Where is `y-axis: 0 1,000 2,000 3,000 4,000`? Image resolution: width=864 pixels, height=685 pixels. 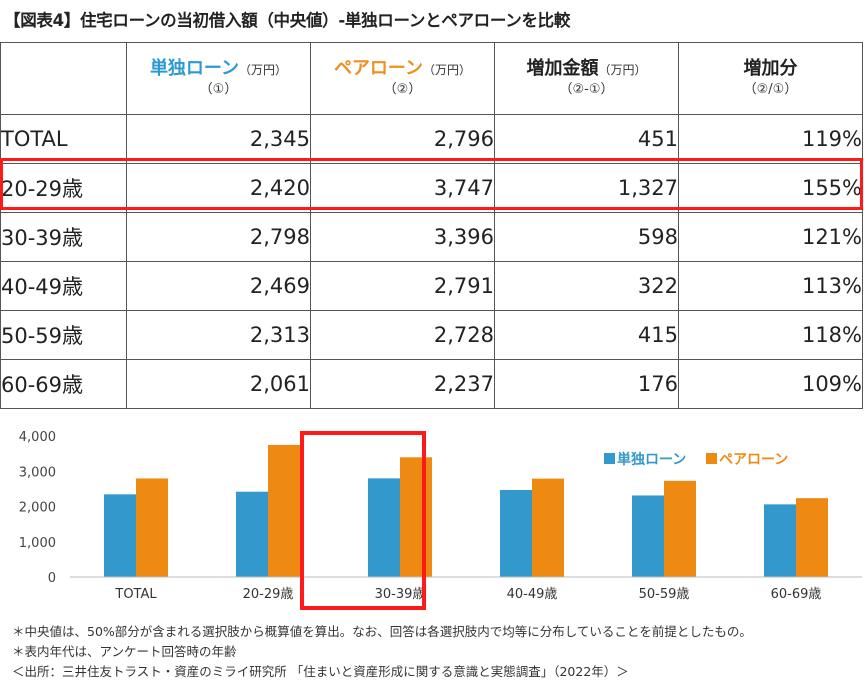 y-axis: 0 1,000 2,000 3,000 4,000 is located at coordinates (37, 508).